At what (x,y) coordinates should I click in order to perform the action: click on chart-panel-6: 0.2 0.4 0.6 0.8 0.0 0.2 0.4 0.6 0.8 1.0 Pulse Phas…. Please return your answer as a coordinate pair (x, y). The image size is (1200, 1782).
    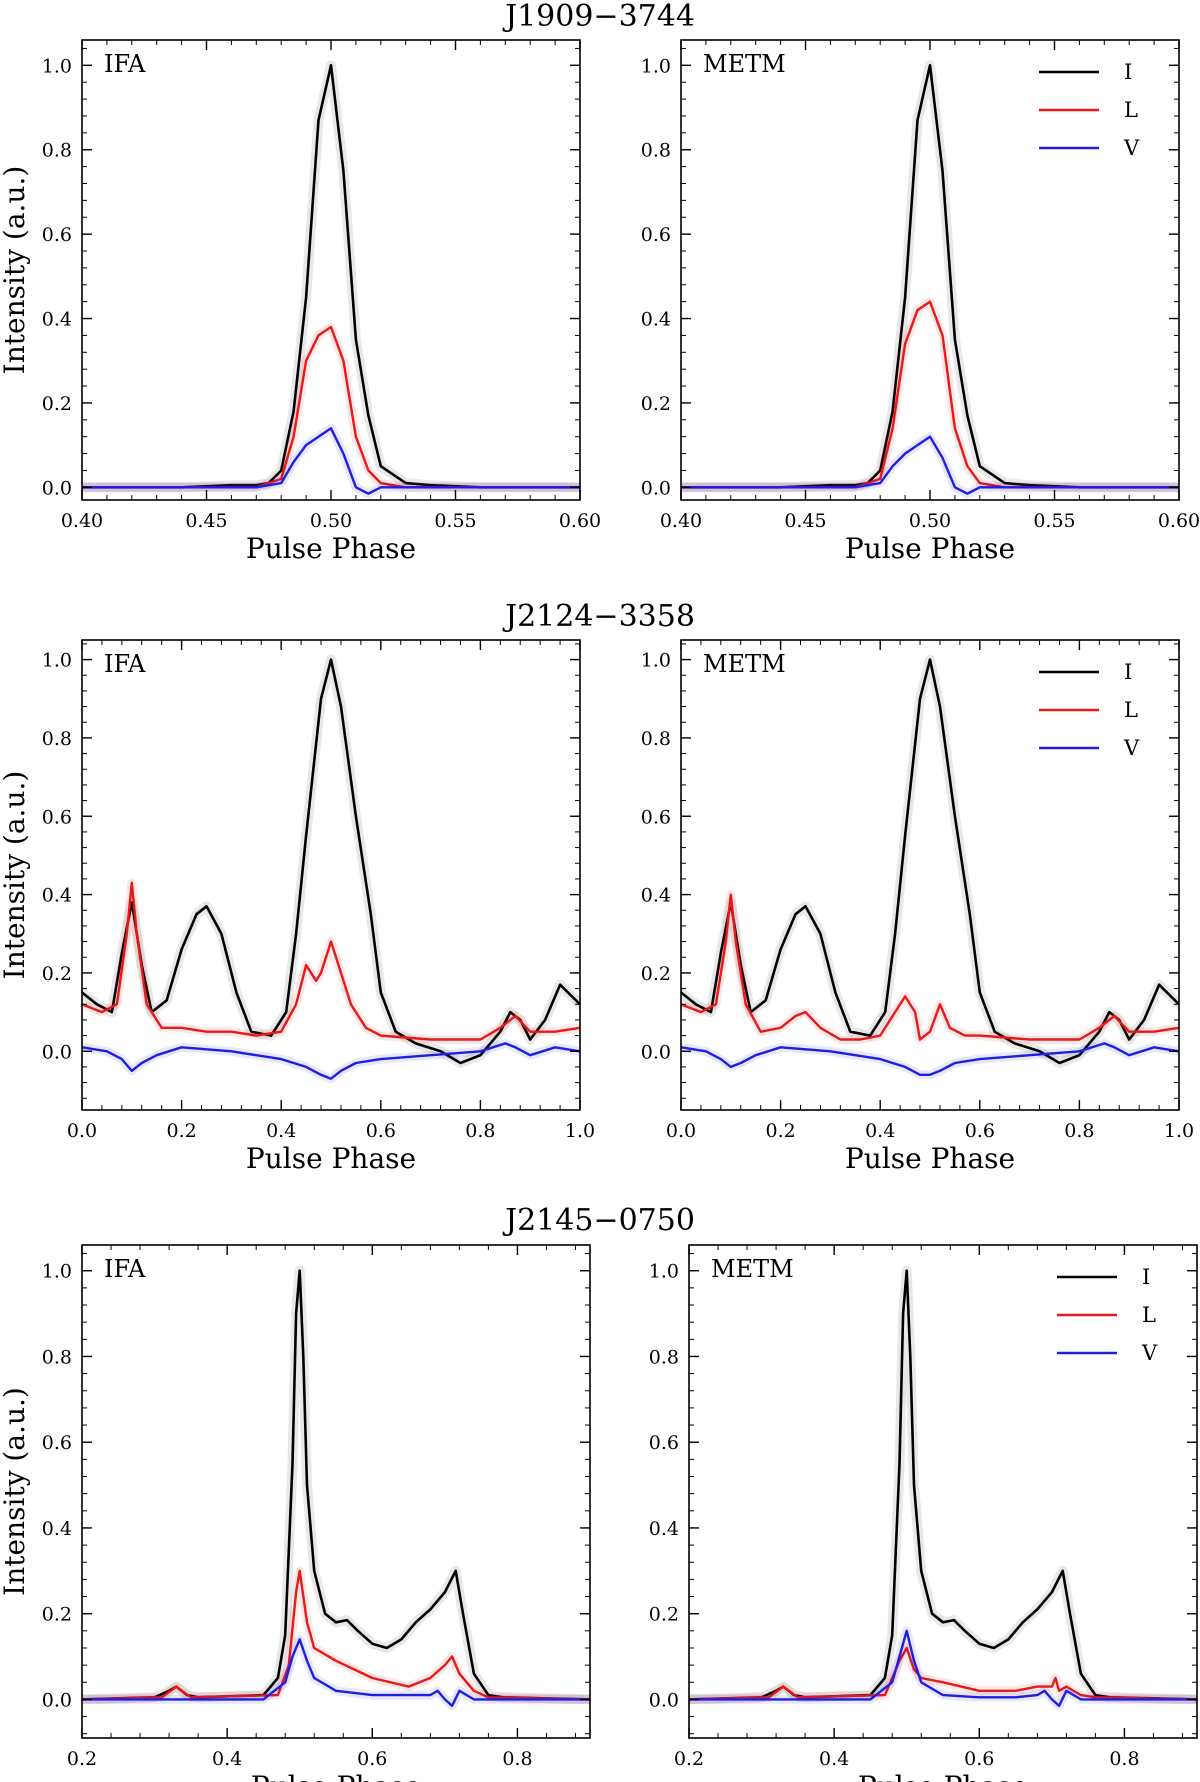
    Looking at the image, I should click on (923, 1513).